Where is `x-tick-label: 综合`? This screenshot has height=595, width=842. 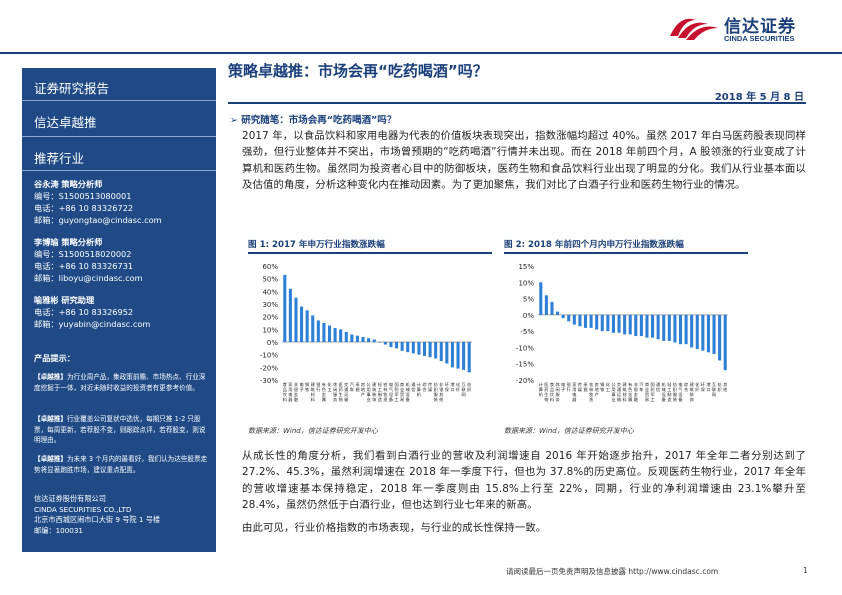 x-tick-label: 综合 is located at coordinates (424, 387).